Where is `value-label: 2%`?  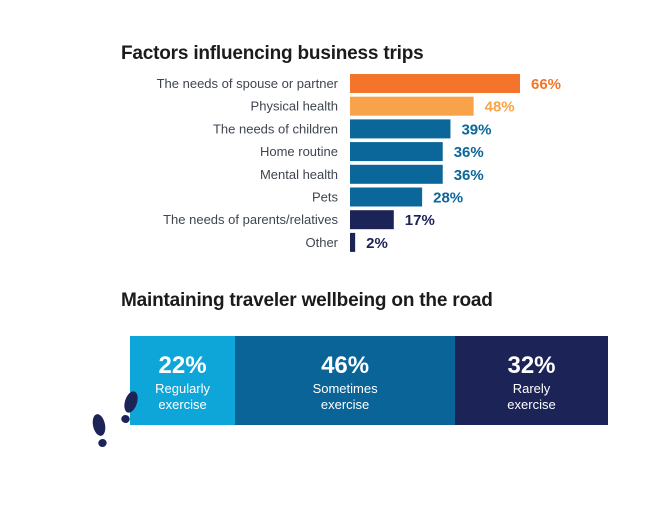
value-label: 2% is located at coordinates (377, 243).